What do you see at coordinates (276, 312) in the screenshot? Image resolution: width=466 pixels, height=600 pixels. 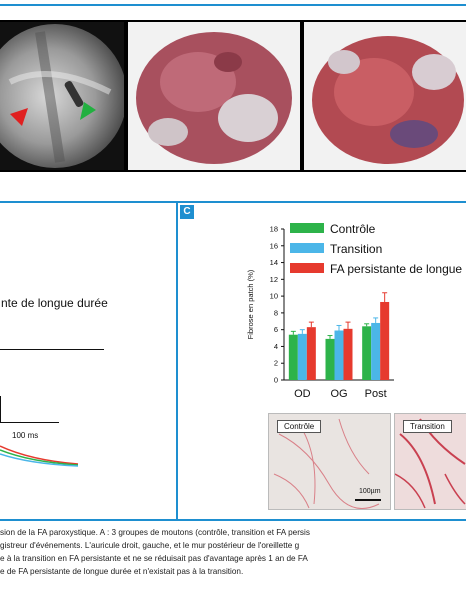 I see `y-tick-label: 8` at bounding box center [276, 312].